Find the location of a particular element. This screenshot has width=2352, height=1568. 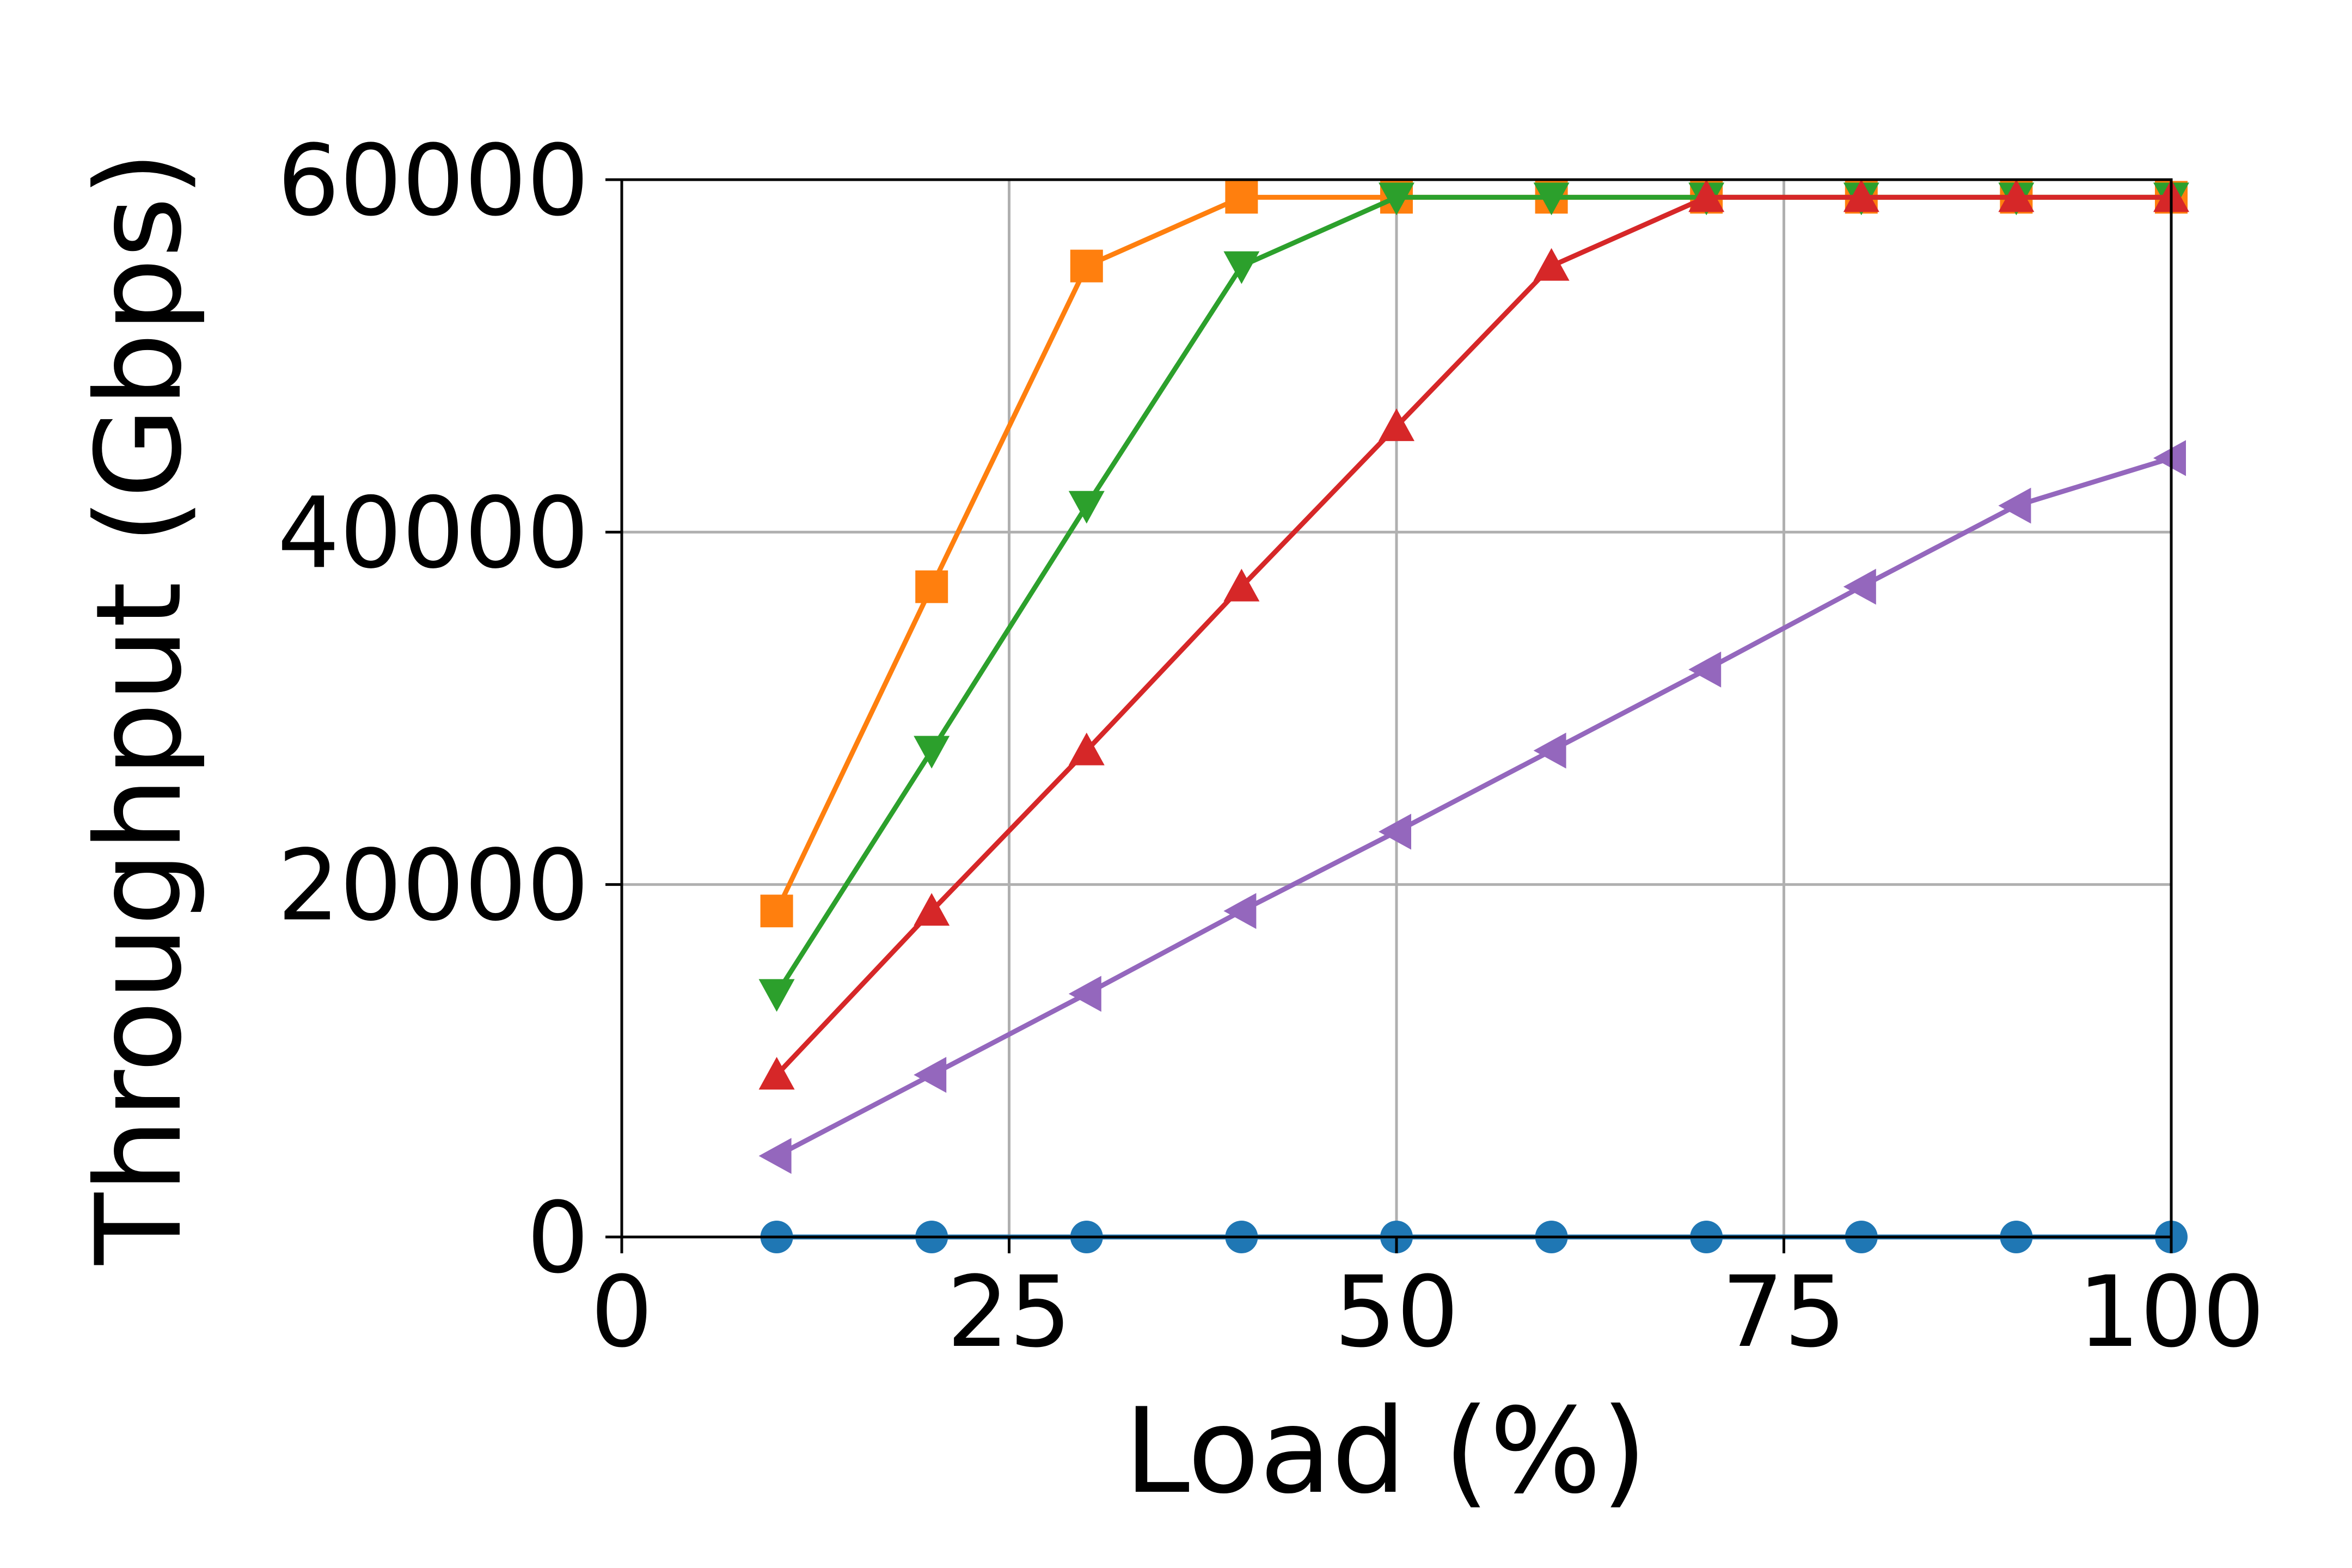

x-tick-label-3: 75 is located at coordinates (1784, 1312).